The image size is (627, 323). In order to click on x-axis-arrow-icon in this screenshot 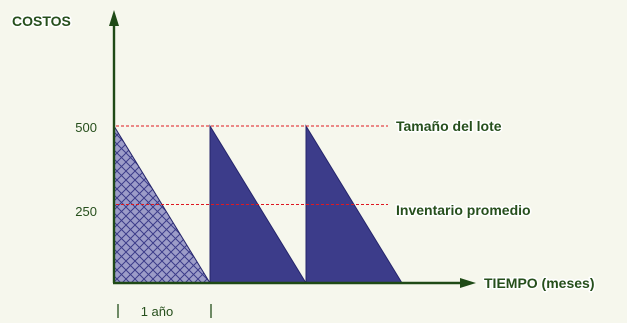, I will do `click(468, 283)`.